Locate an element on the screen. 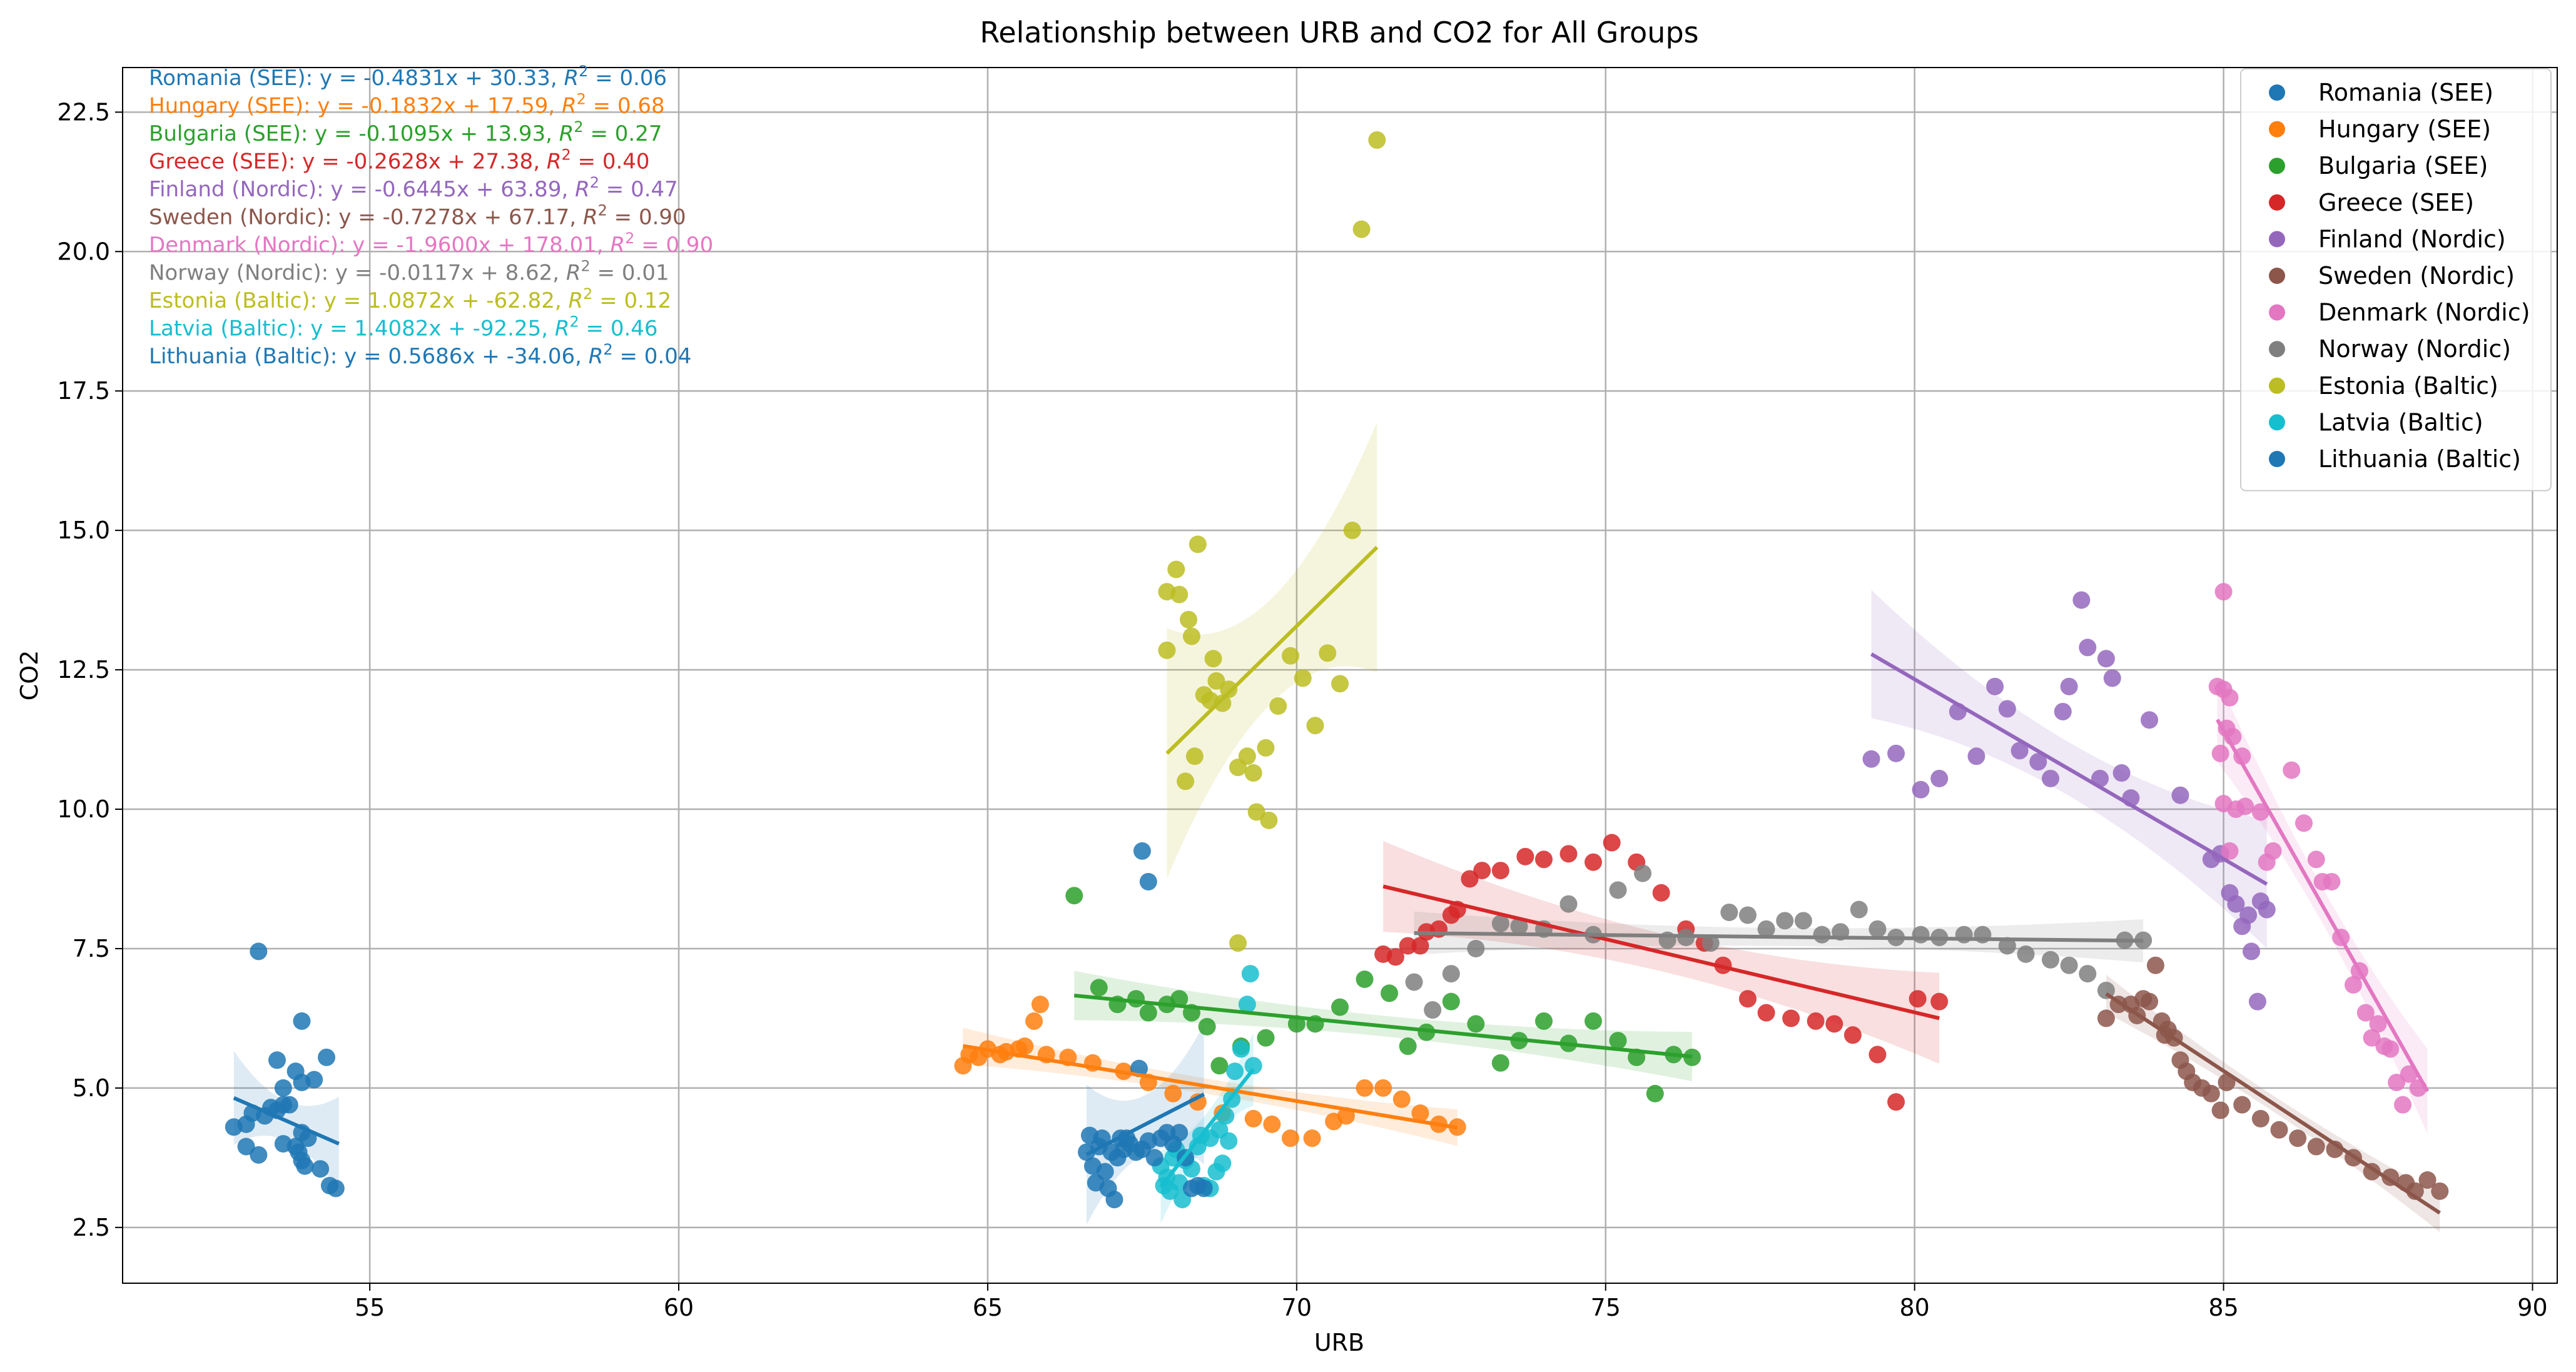 The image size is (2576, 1372). legend-entry: Romania (SEE) is located at coordinates (2405, 92).